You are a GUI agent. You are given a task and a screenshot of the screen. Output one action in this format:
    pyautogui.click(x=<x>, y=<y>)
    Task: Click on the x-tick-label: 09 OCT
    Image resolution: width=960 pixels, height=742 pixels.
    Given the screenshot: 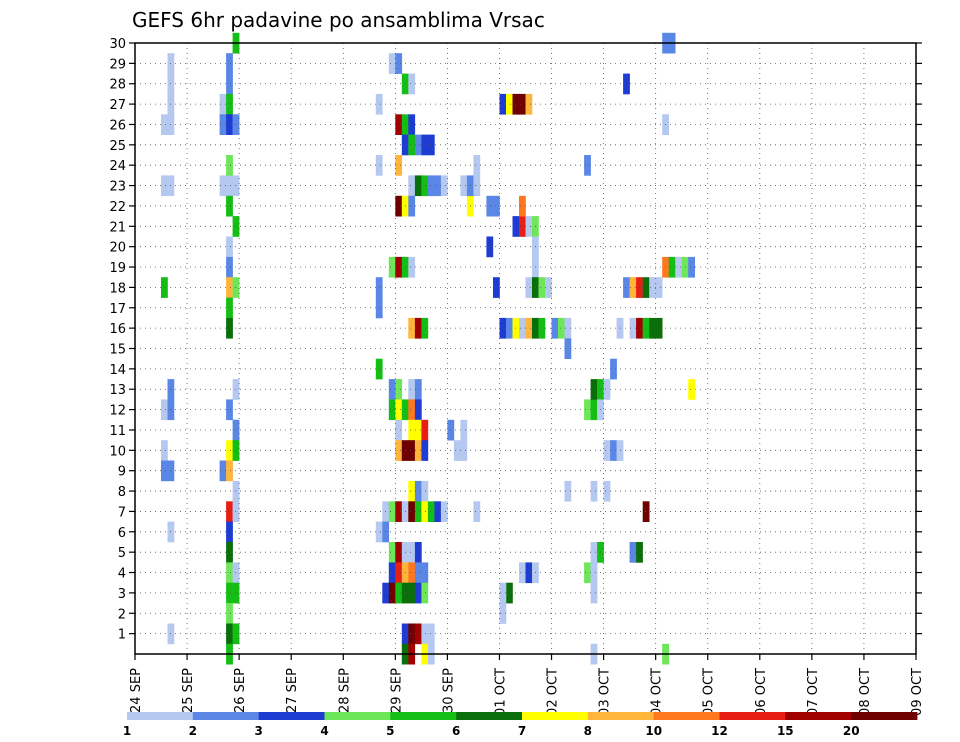 What is the action you would take?
    pyautogui.click(x=917, y=692)
    